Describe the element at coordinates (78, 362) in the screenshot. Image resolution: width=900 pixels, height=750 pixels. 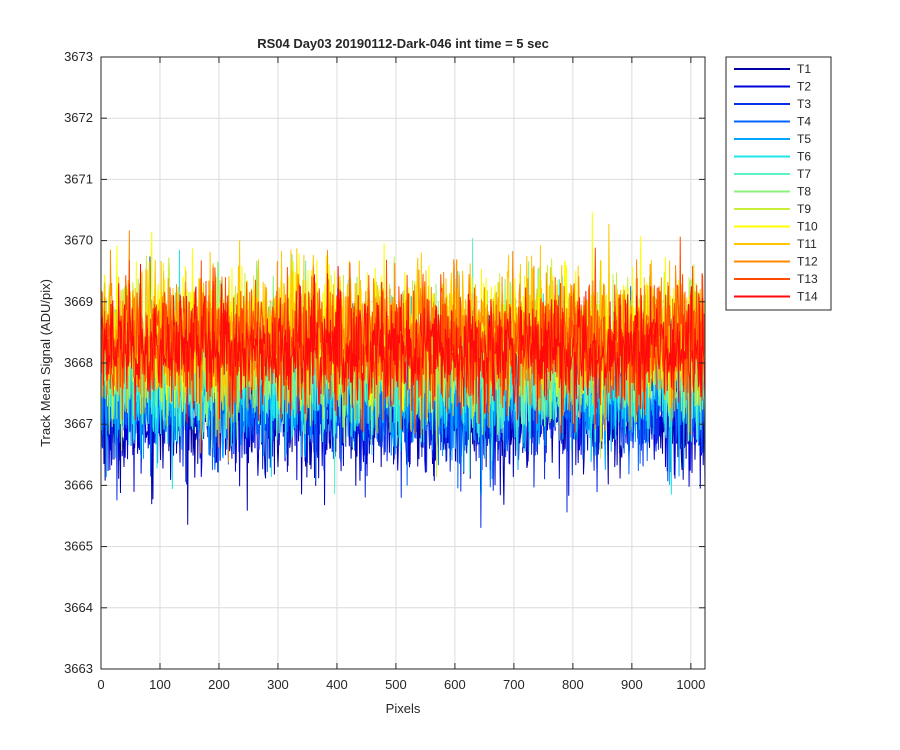
I see `y-tick-label: 3668` at that location.